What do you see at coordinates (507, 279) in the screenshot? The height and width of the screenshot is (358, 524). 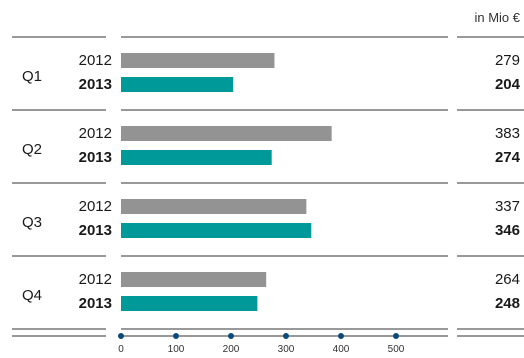 I see `data-label: 264` at bounding box center [507, 279].